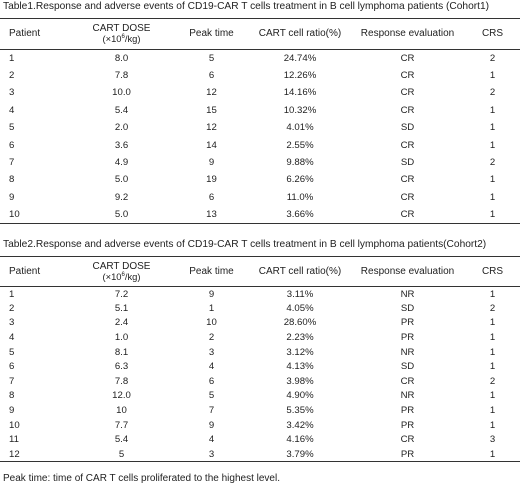  Describe the element at coordinates (121, 294) in the screenshot. I see `cart-dose-cell: 7.2` at that location.